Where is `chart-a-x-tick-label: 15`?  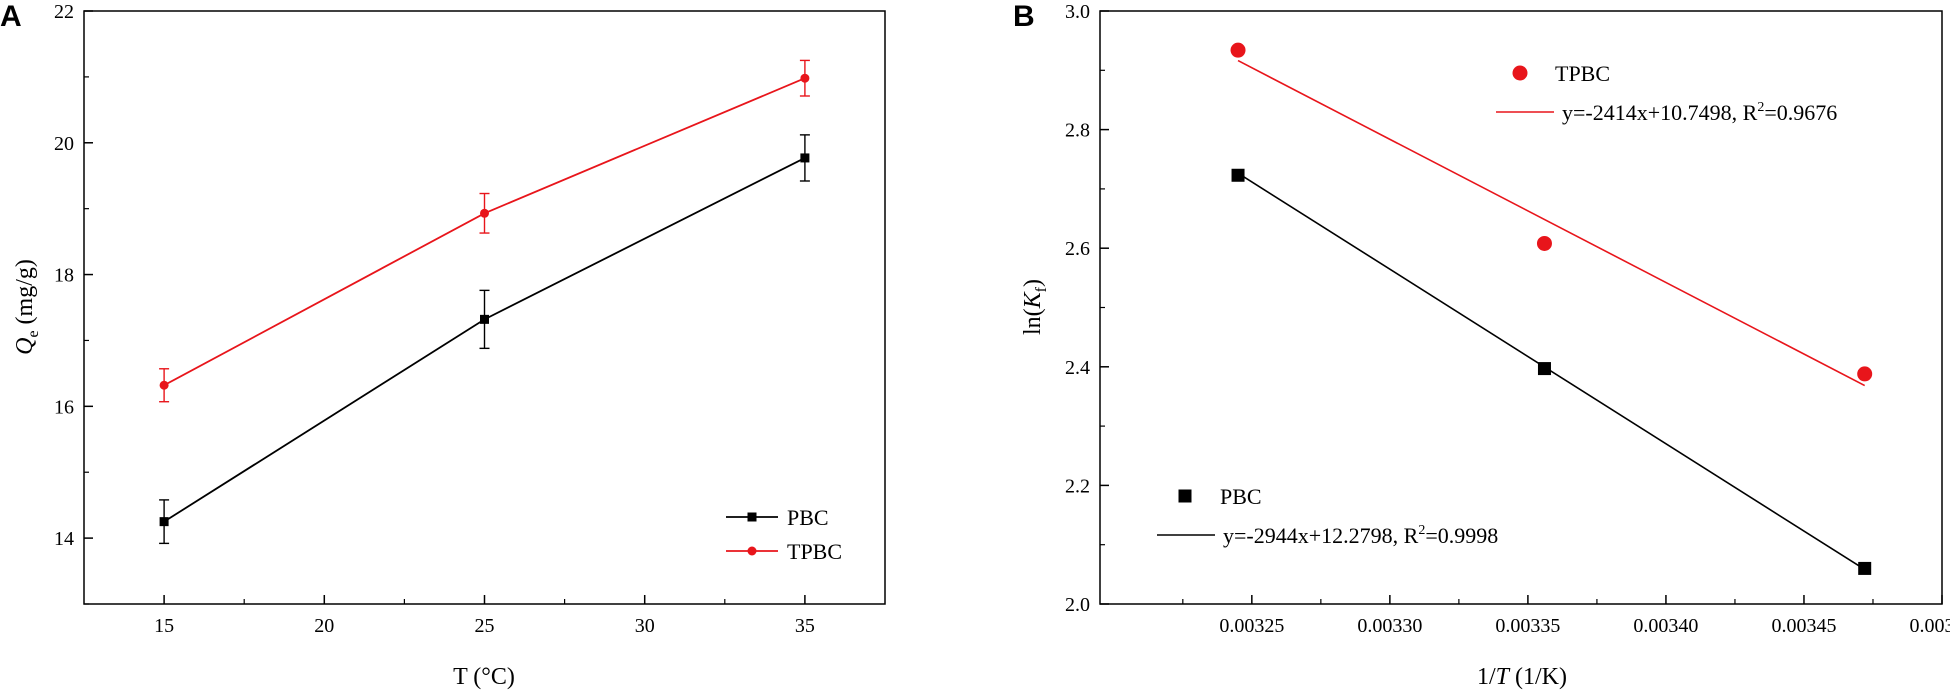
chart-a-x-tick-label: 15 is located at coordinates (164, 626).